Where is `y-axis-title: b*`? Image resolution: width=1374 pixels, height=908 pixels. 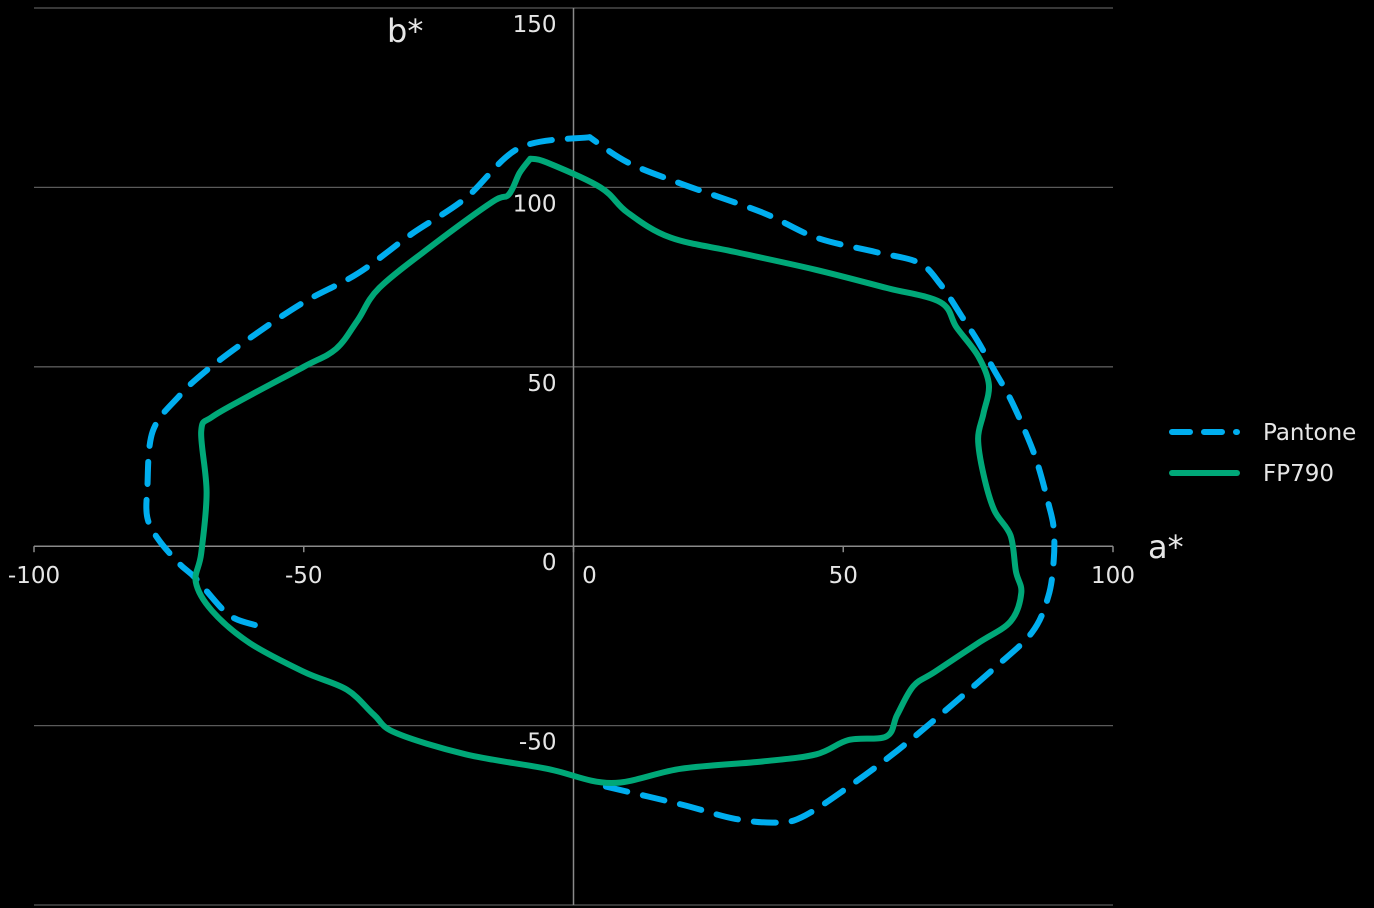
y-axis-title: b* is located at coordinates (405, 31).